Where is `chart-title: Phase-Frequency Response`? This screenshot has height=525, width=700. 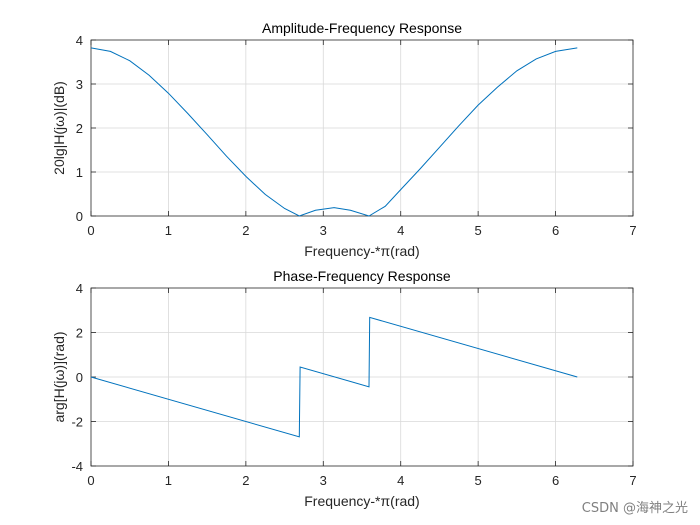
chart-title: Phase-Frequency Response is located at coordinates (362, 276).